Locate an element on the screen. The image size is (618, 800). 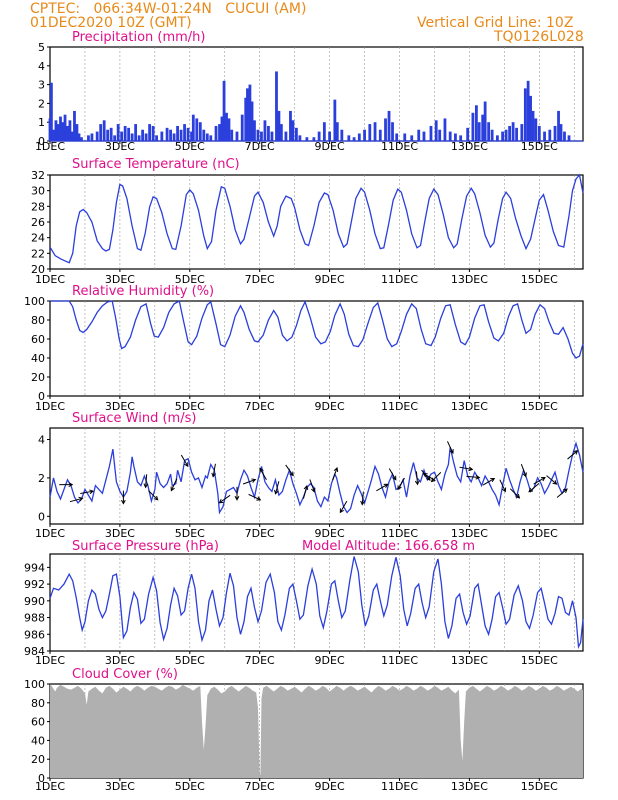
x-tick-label: 1DEC is located at coordinates (50, 660).